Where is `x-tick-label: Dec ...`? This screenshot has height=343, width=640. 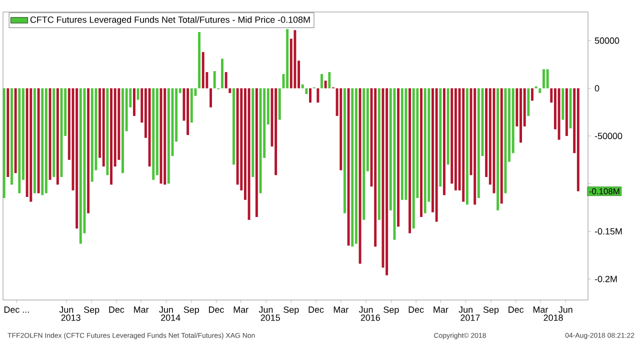
x-tick-label: Dec ... is located at coordinates (16, 309).